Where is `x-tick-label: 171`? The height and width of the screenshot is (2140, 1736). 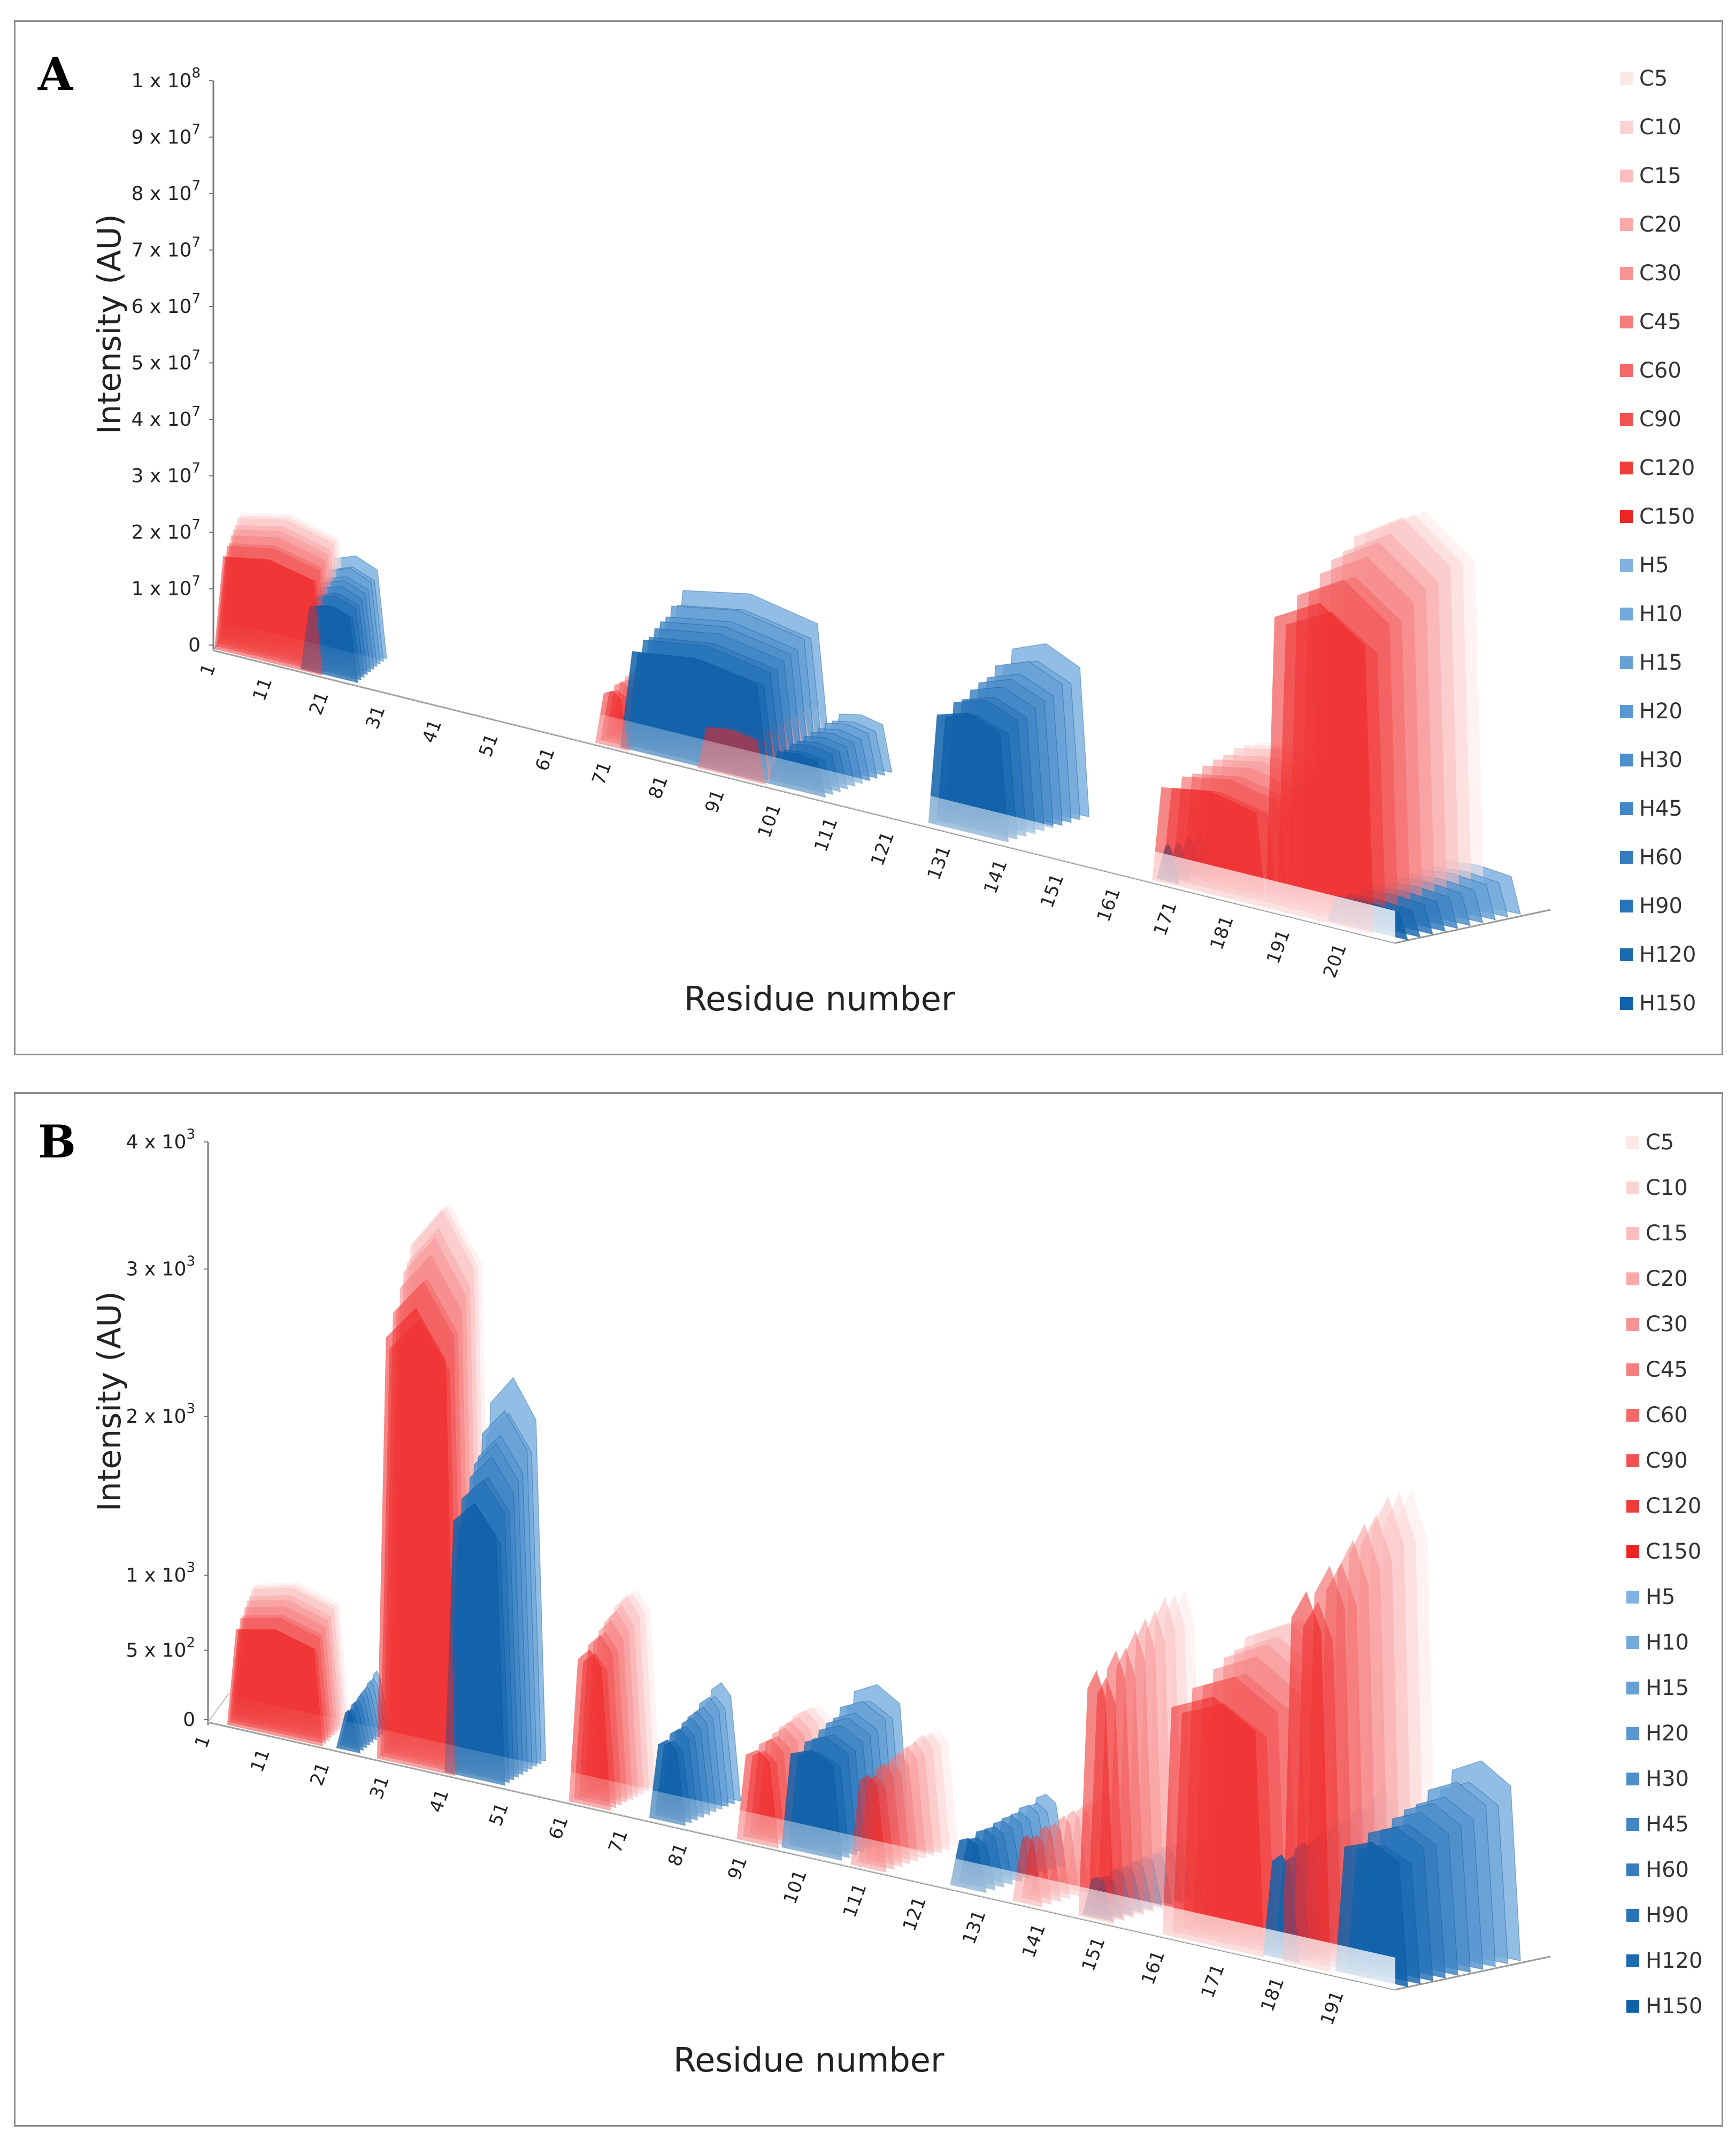
x-tick-label: 171 is located at coordinates (1213, 1981).